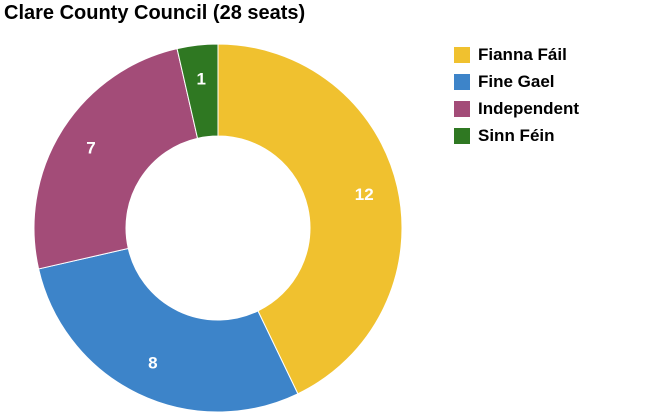 The image size is (650, 416). I want to click on legend-label: Fine Gael, so click(516, 81).